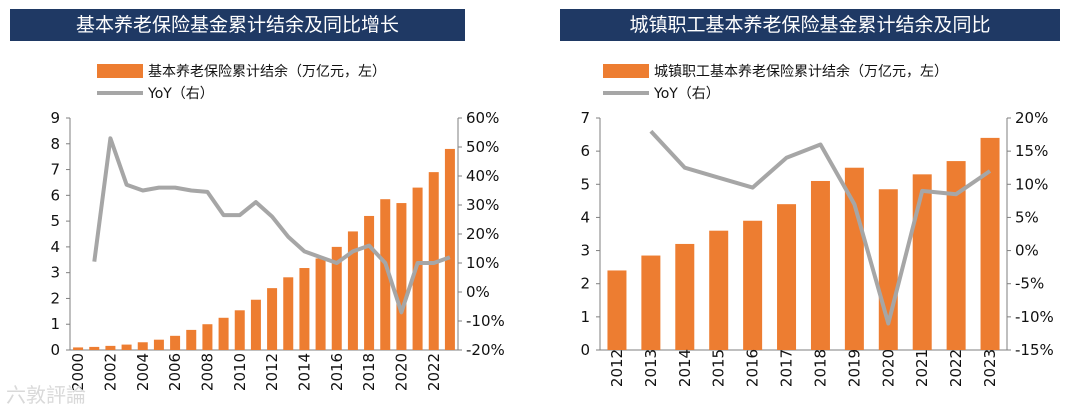 The height and width of the screenshot is (414, 1080). I want to click on right-axis-tick-label: 50%, so click(482, 147).